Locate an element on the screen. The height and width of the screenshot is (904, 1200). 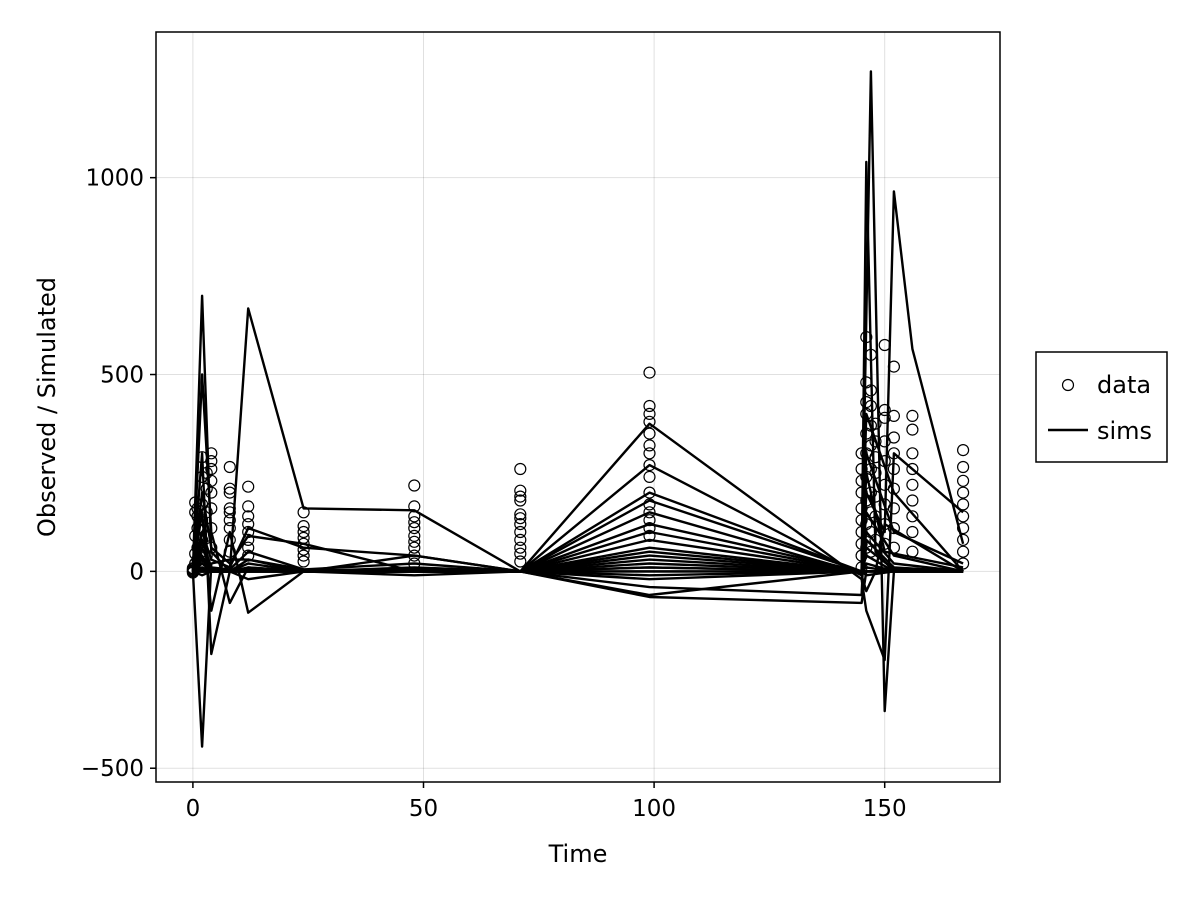
y-tick-label: −500 is located at coordinates (112, 769).